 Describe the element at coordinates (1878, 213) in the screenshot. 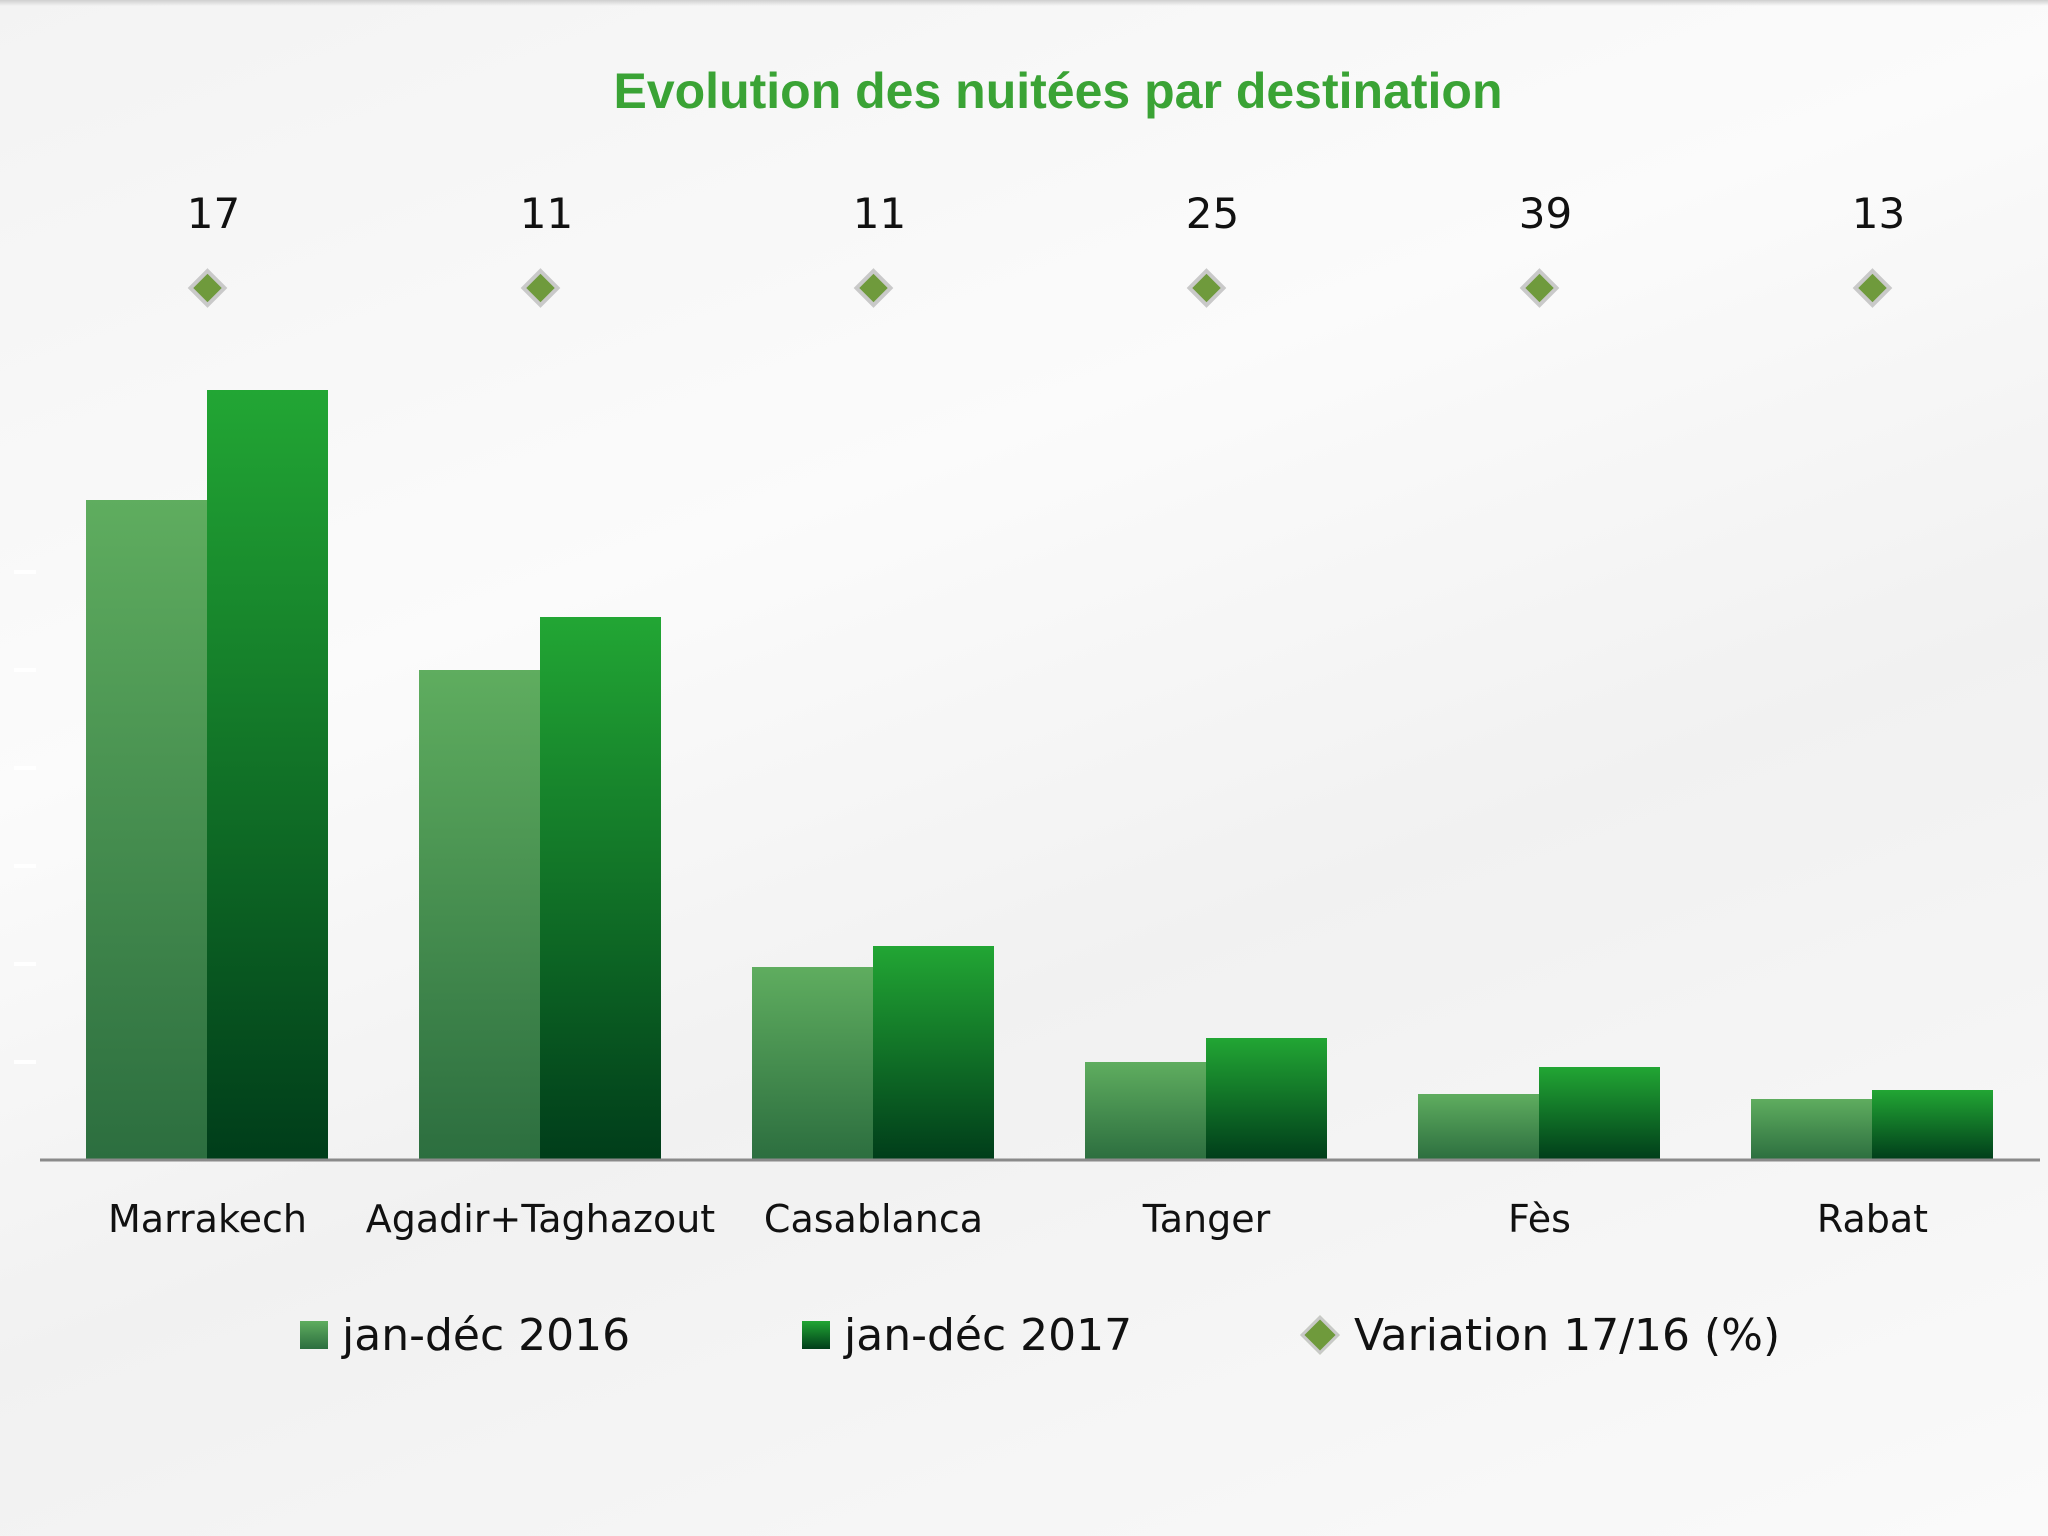

I see `variation-value: 13` at that location.